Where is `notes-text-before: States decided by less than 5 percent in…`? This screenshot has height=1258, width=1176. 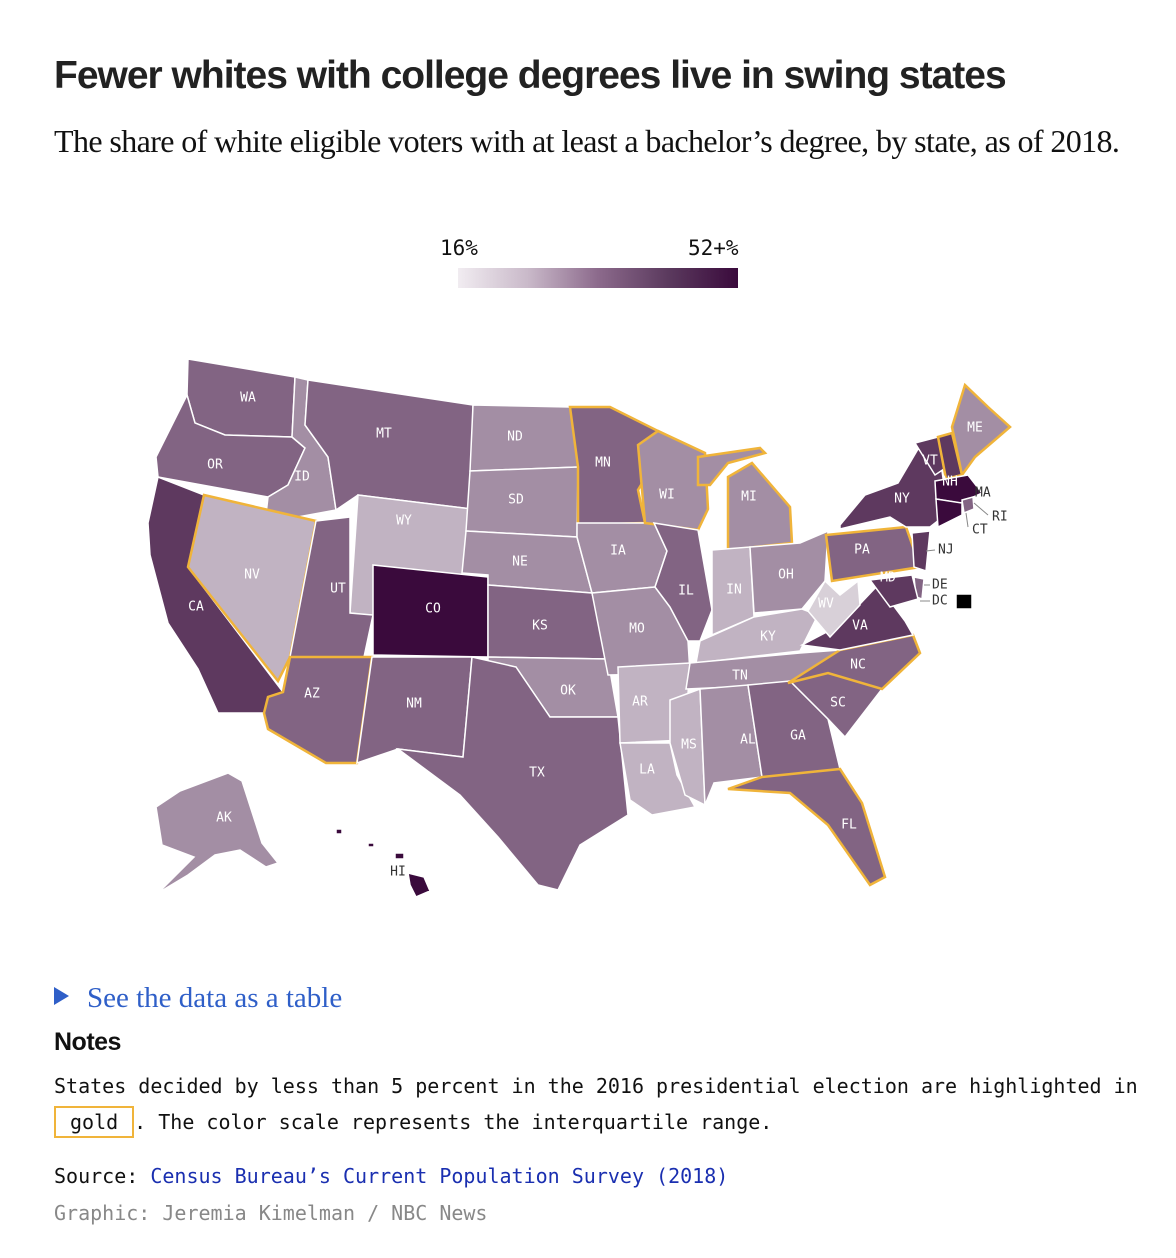
notes-text-before: States decided by less than 5 percent in… is located at coordinates (596, 1086).